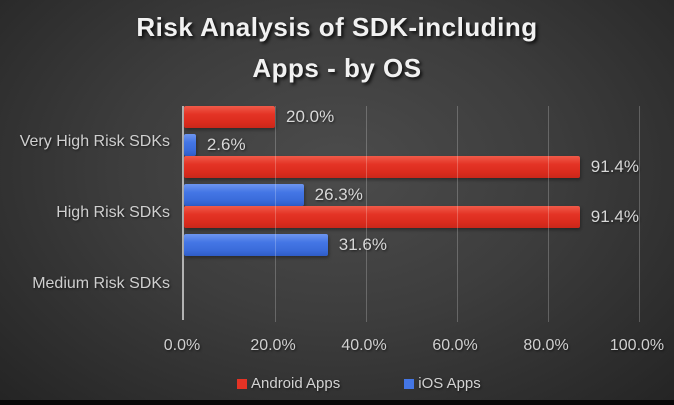  What do you see at coordinates (94, 141) in the screenshot?
I see `category-label: Very High Risk SDKs` at bounding box center [94, 141].